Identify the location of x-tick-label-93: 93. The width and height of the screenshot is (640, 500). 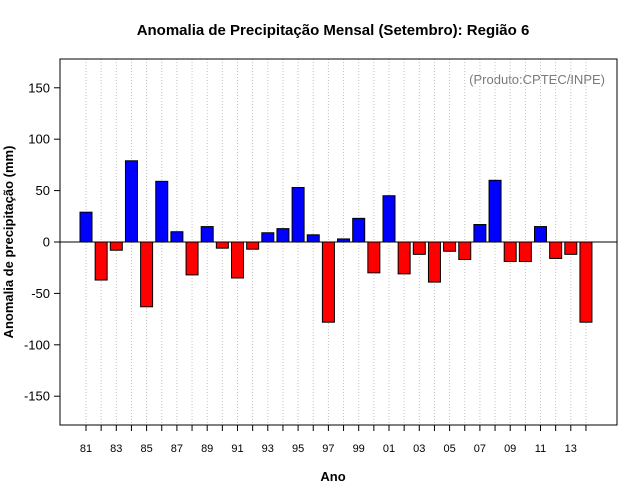
(268, 449).